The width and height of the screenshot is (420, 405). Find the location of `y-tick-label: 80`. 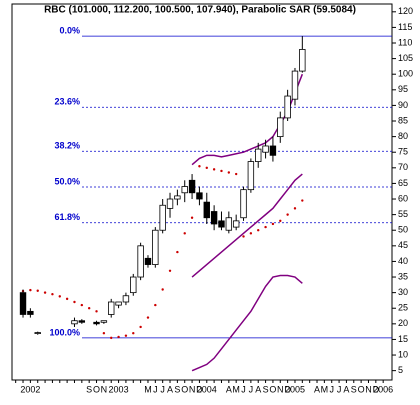

y-tick-label: 80 is located at coordinates (403, 136).